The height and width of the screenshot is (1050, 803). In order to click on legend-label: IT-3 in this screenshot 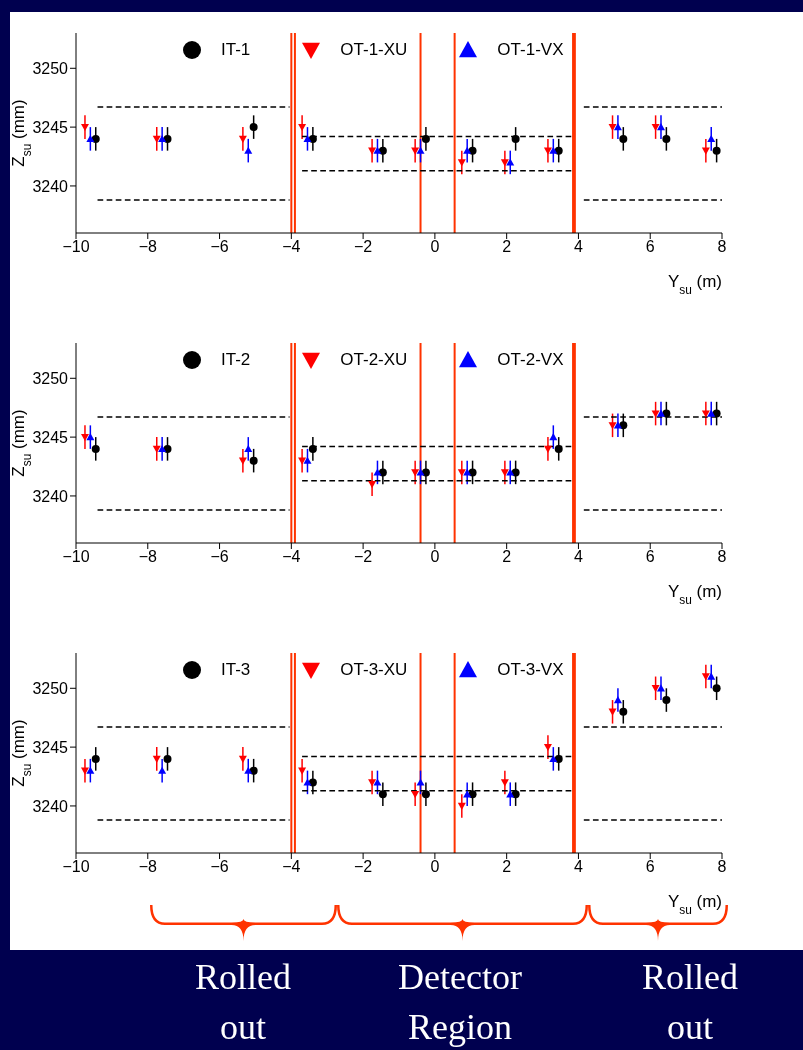, I will do `click(236, 670)`.